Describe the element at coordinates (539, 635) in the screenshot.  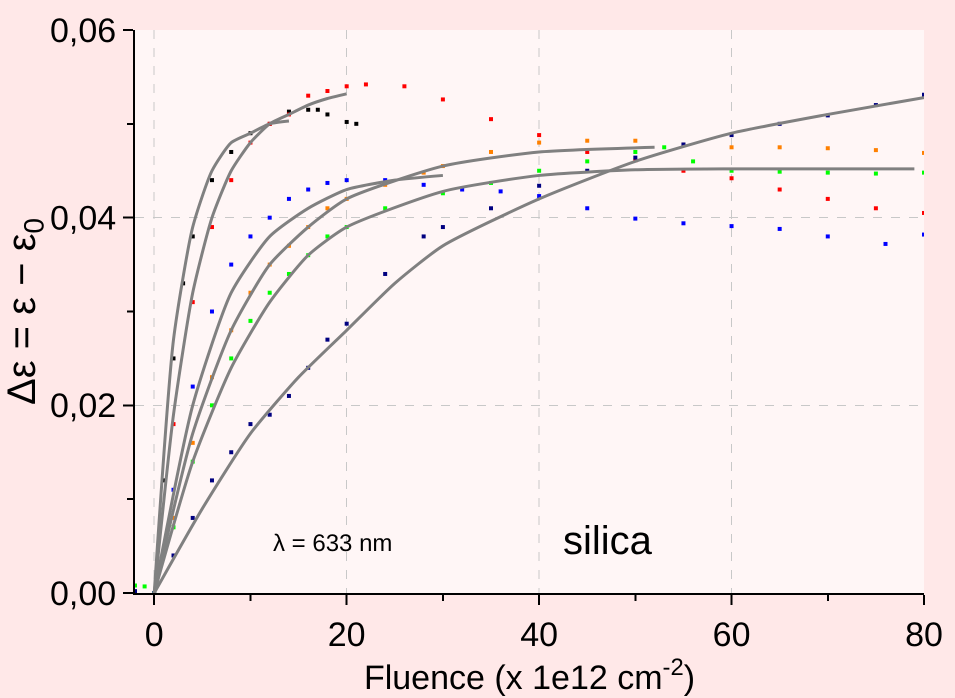
I see `x-tick-label: 40` at that location.